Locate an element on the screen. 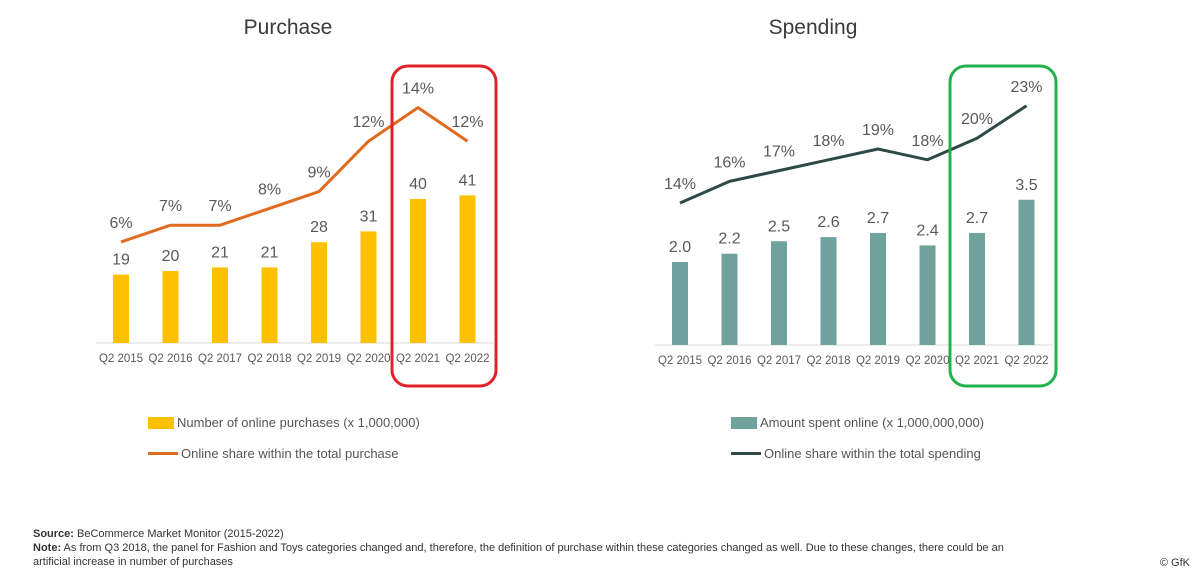 Image resolution: width=1200 pixels, height=582 pixels. spending-legend-line: Online share within the total spending is located at coordinates (856, 453).